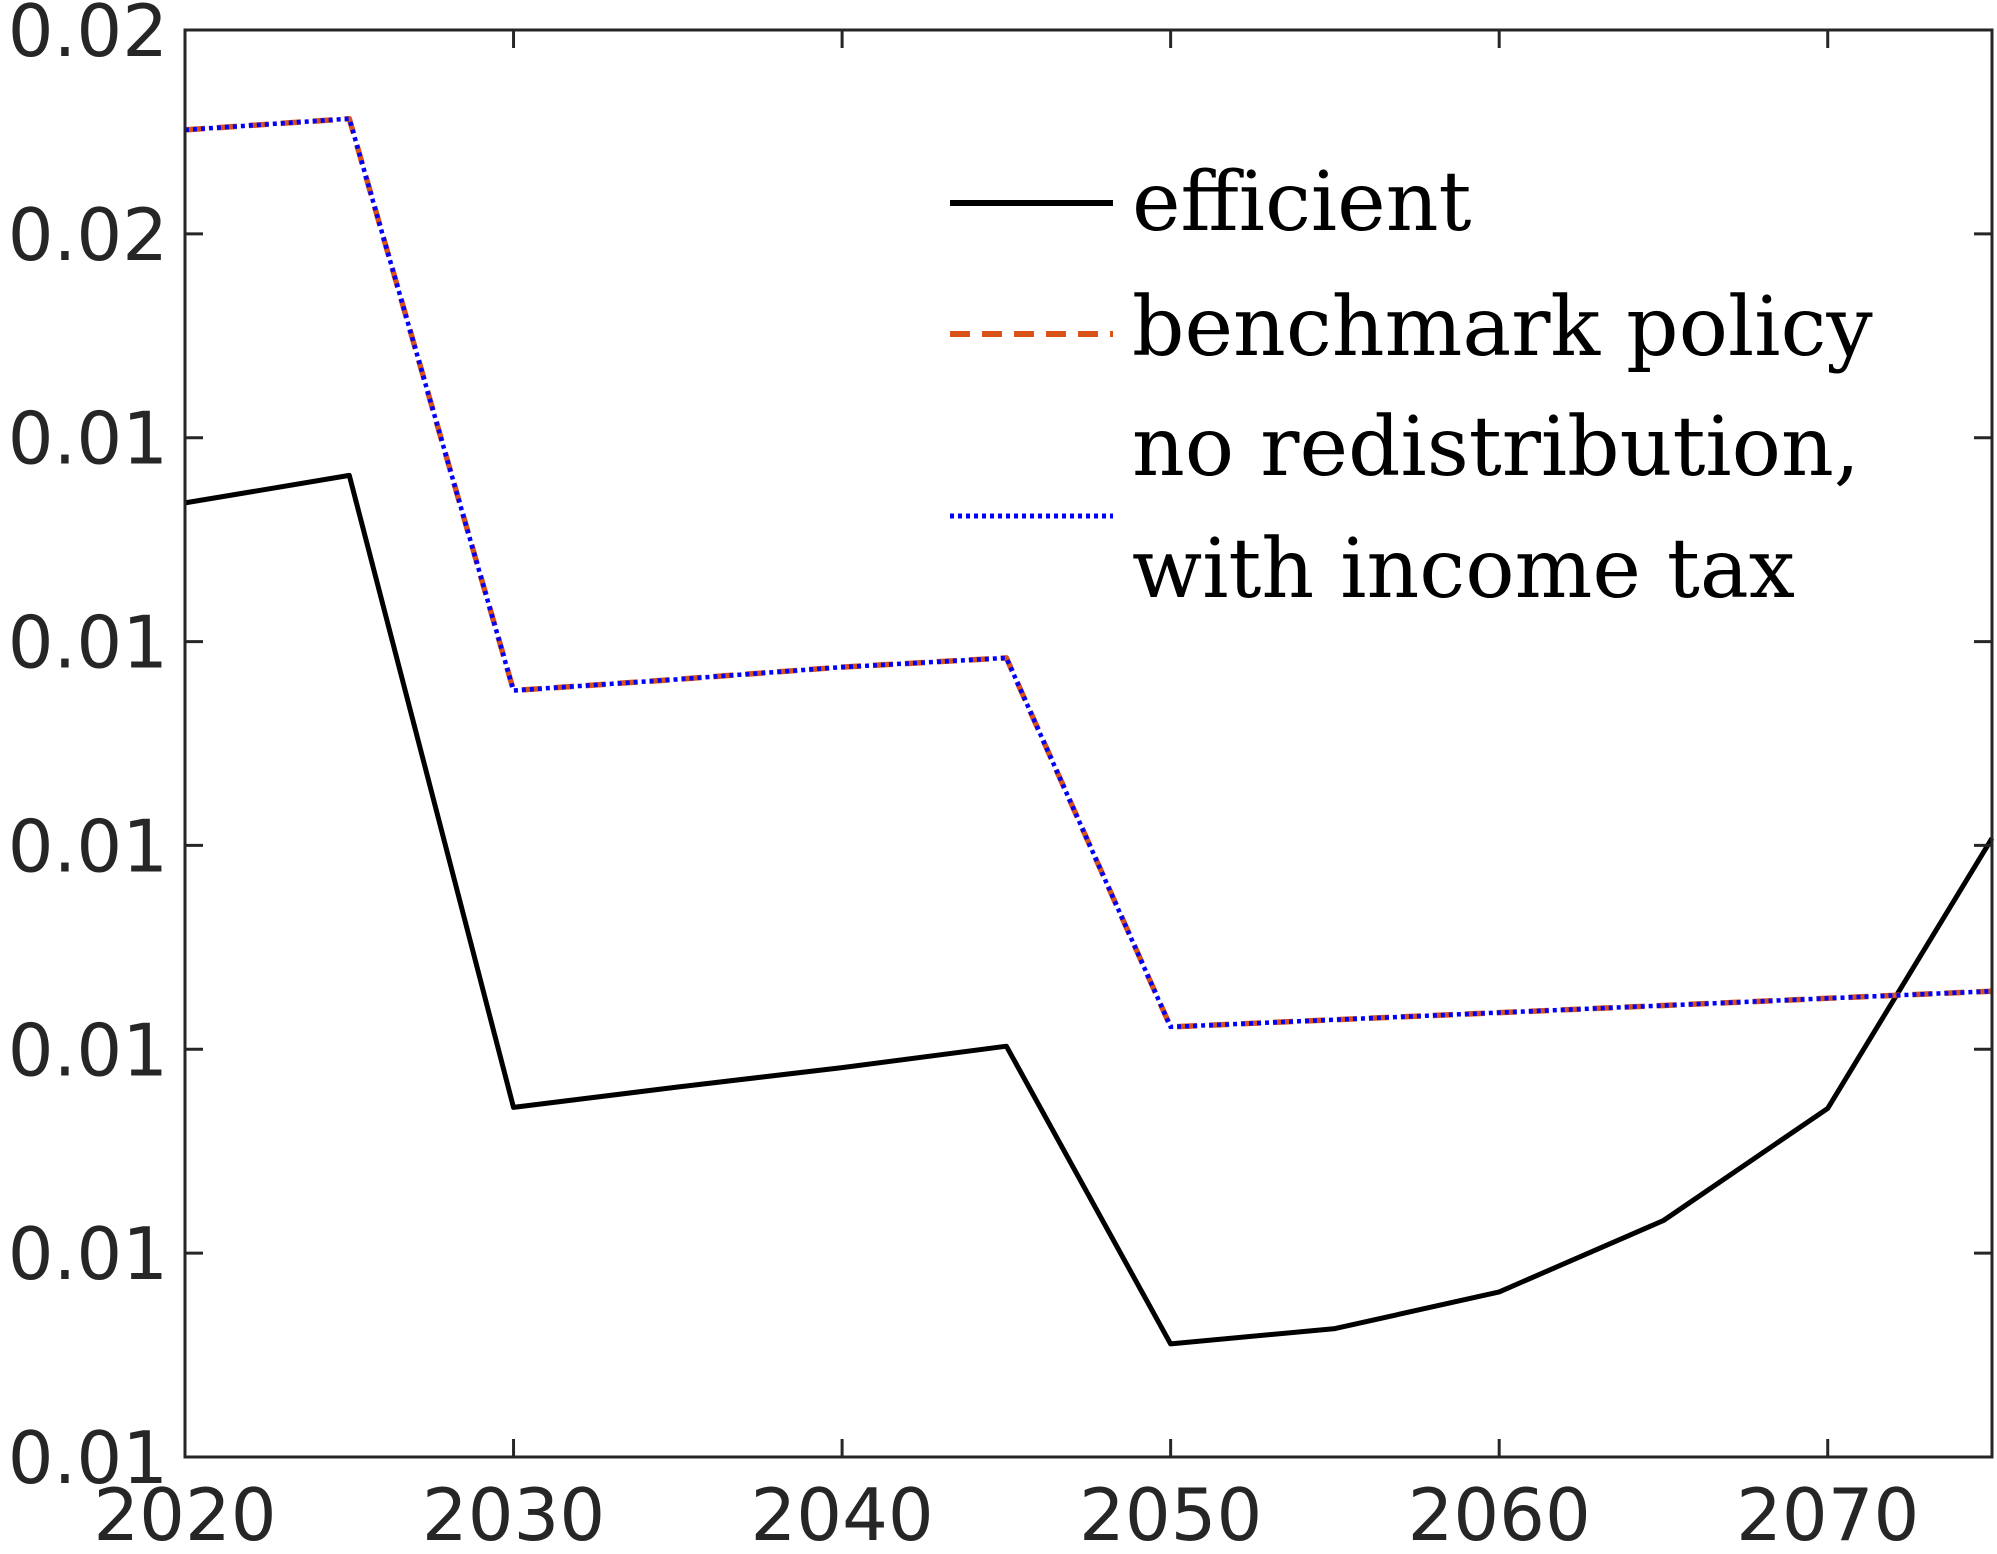  I want to click on legend-label-no-redistribution-line1: no redistribution,, so click(1496, 447).